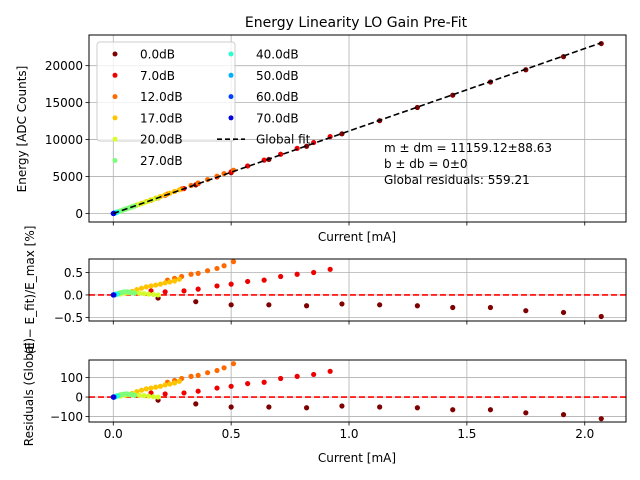  Describe the element at coordinates (22, 129) in the screenshot. I see `energy-ylabel: Energy [ADC Counts]` at that location.